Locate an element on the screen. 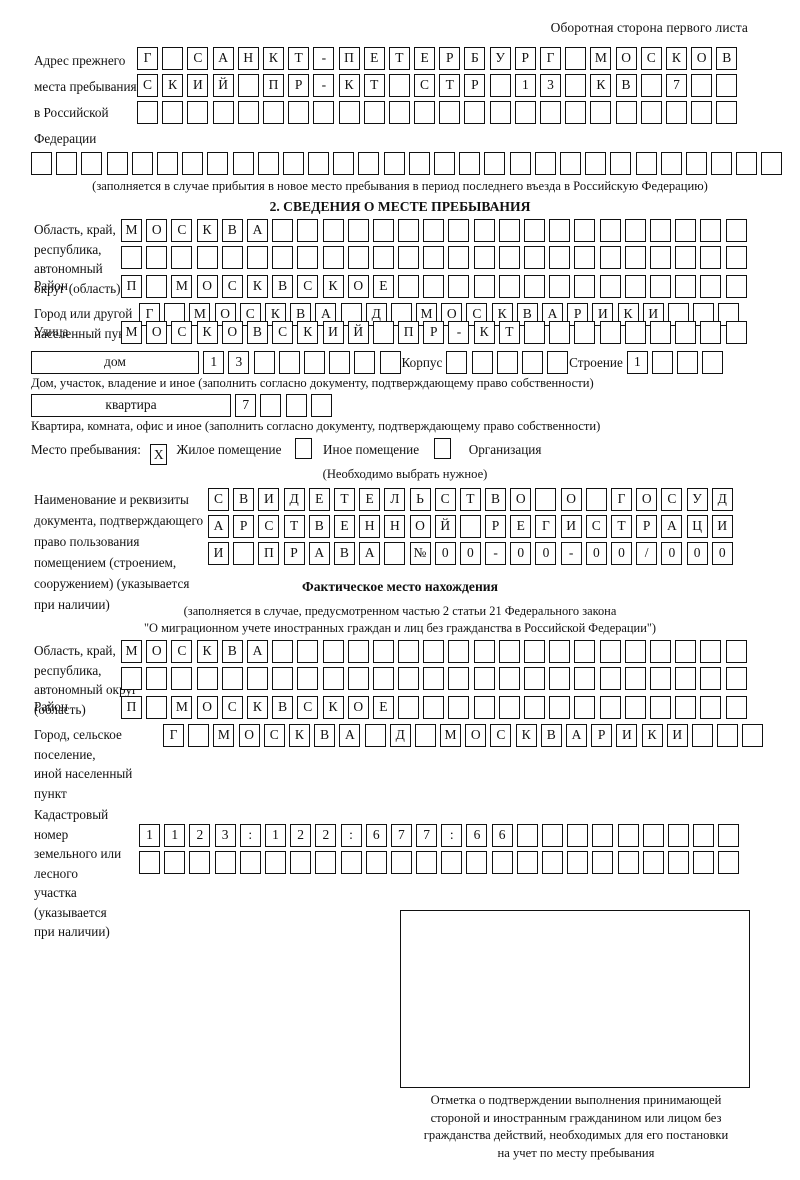  prev-address-cell: Б is located at coordinates (475, 58).